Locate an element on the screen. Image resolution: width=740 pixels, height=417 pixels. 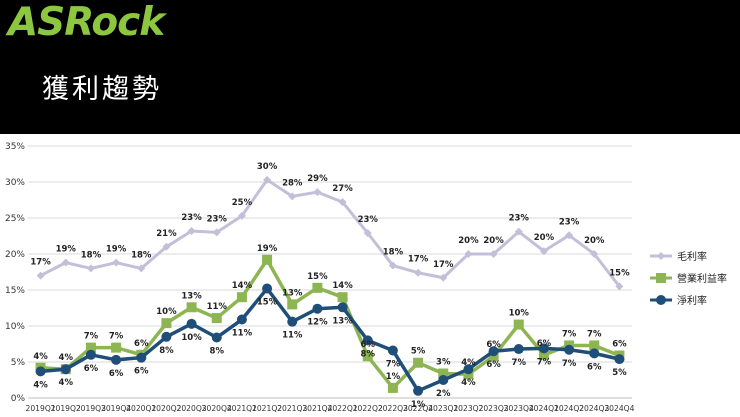
x-tick-label: 2019Q1 is located at coordinates (41, 408).